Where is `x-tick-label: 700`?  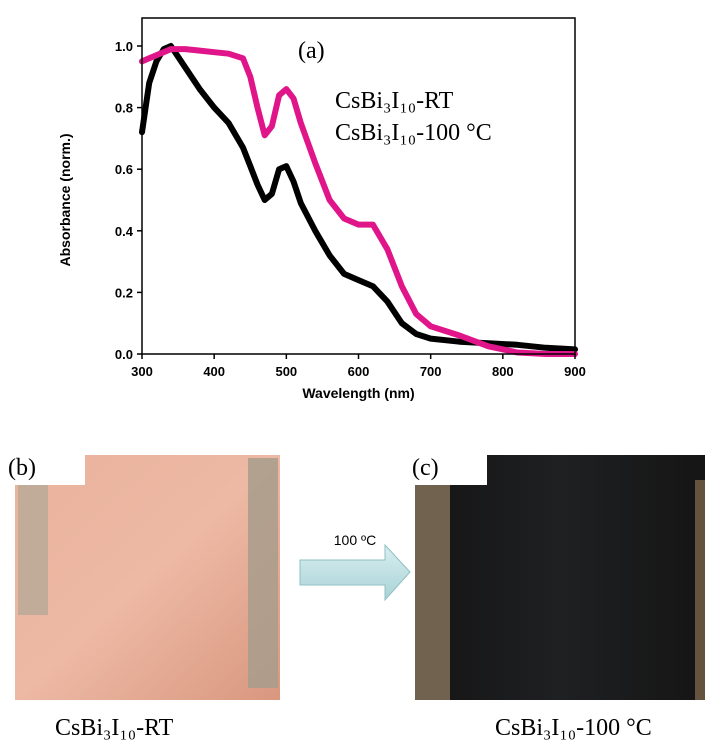
x-tick-label: 700 is located at coordinates (431, 371).